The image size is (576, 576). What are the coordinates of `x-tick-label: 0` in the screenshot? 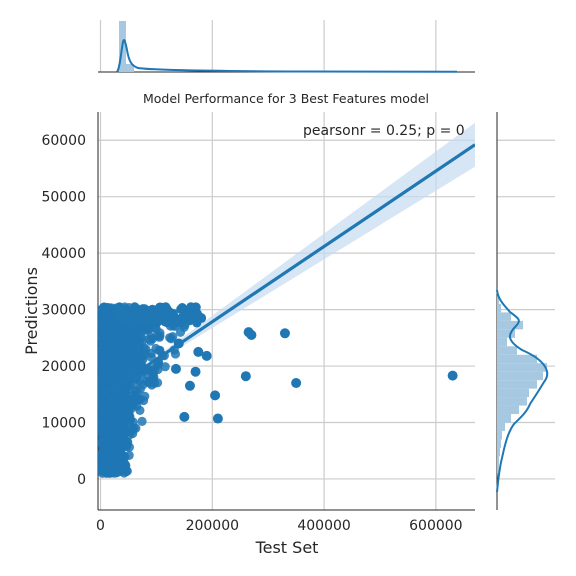 It's located at (100, 526).